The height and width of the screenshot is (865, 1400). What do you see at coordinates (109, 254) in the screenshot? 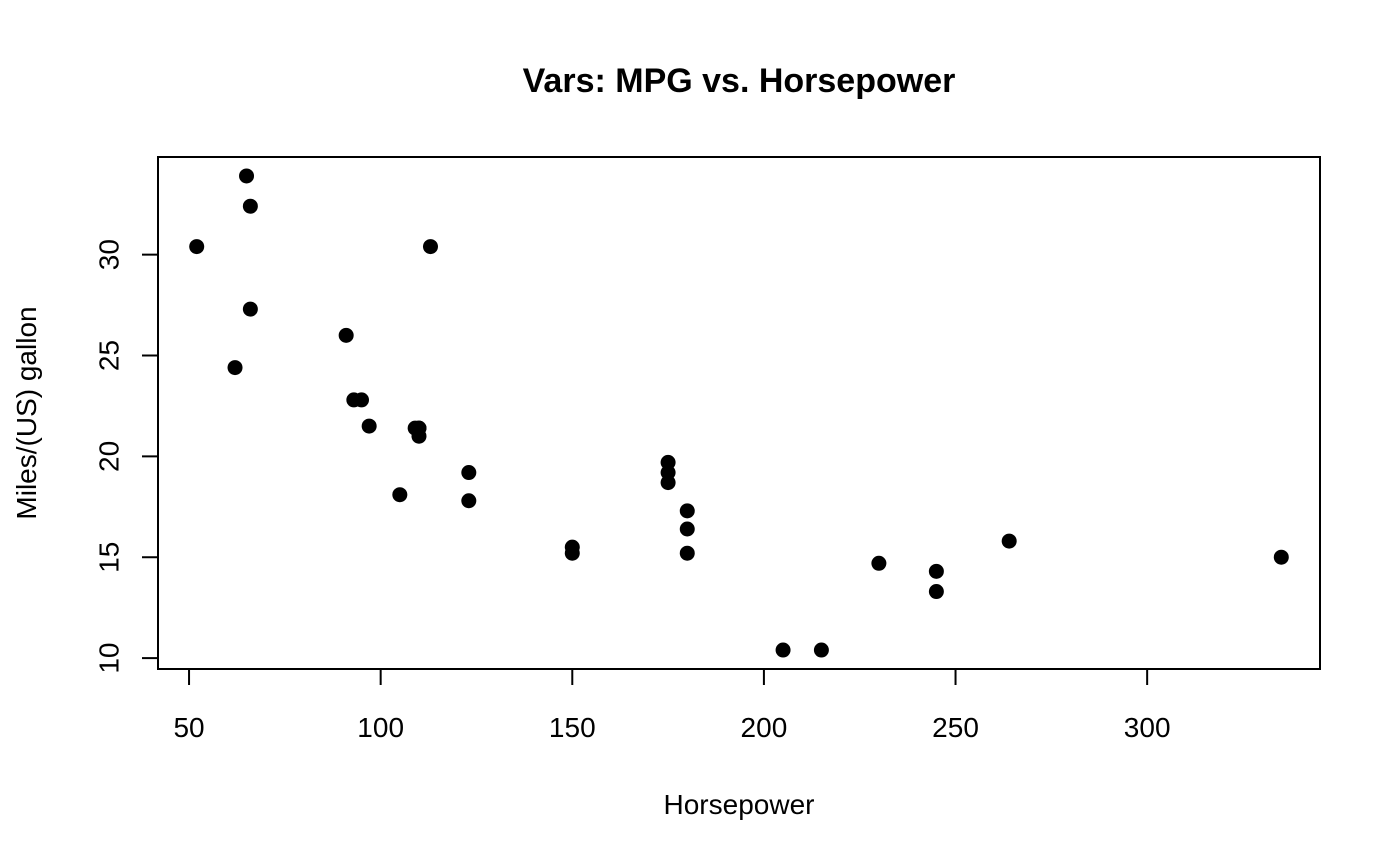
I see `y-tick-label: 30` at bounding box center [109, 254].